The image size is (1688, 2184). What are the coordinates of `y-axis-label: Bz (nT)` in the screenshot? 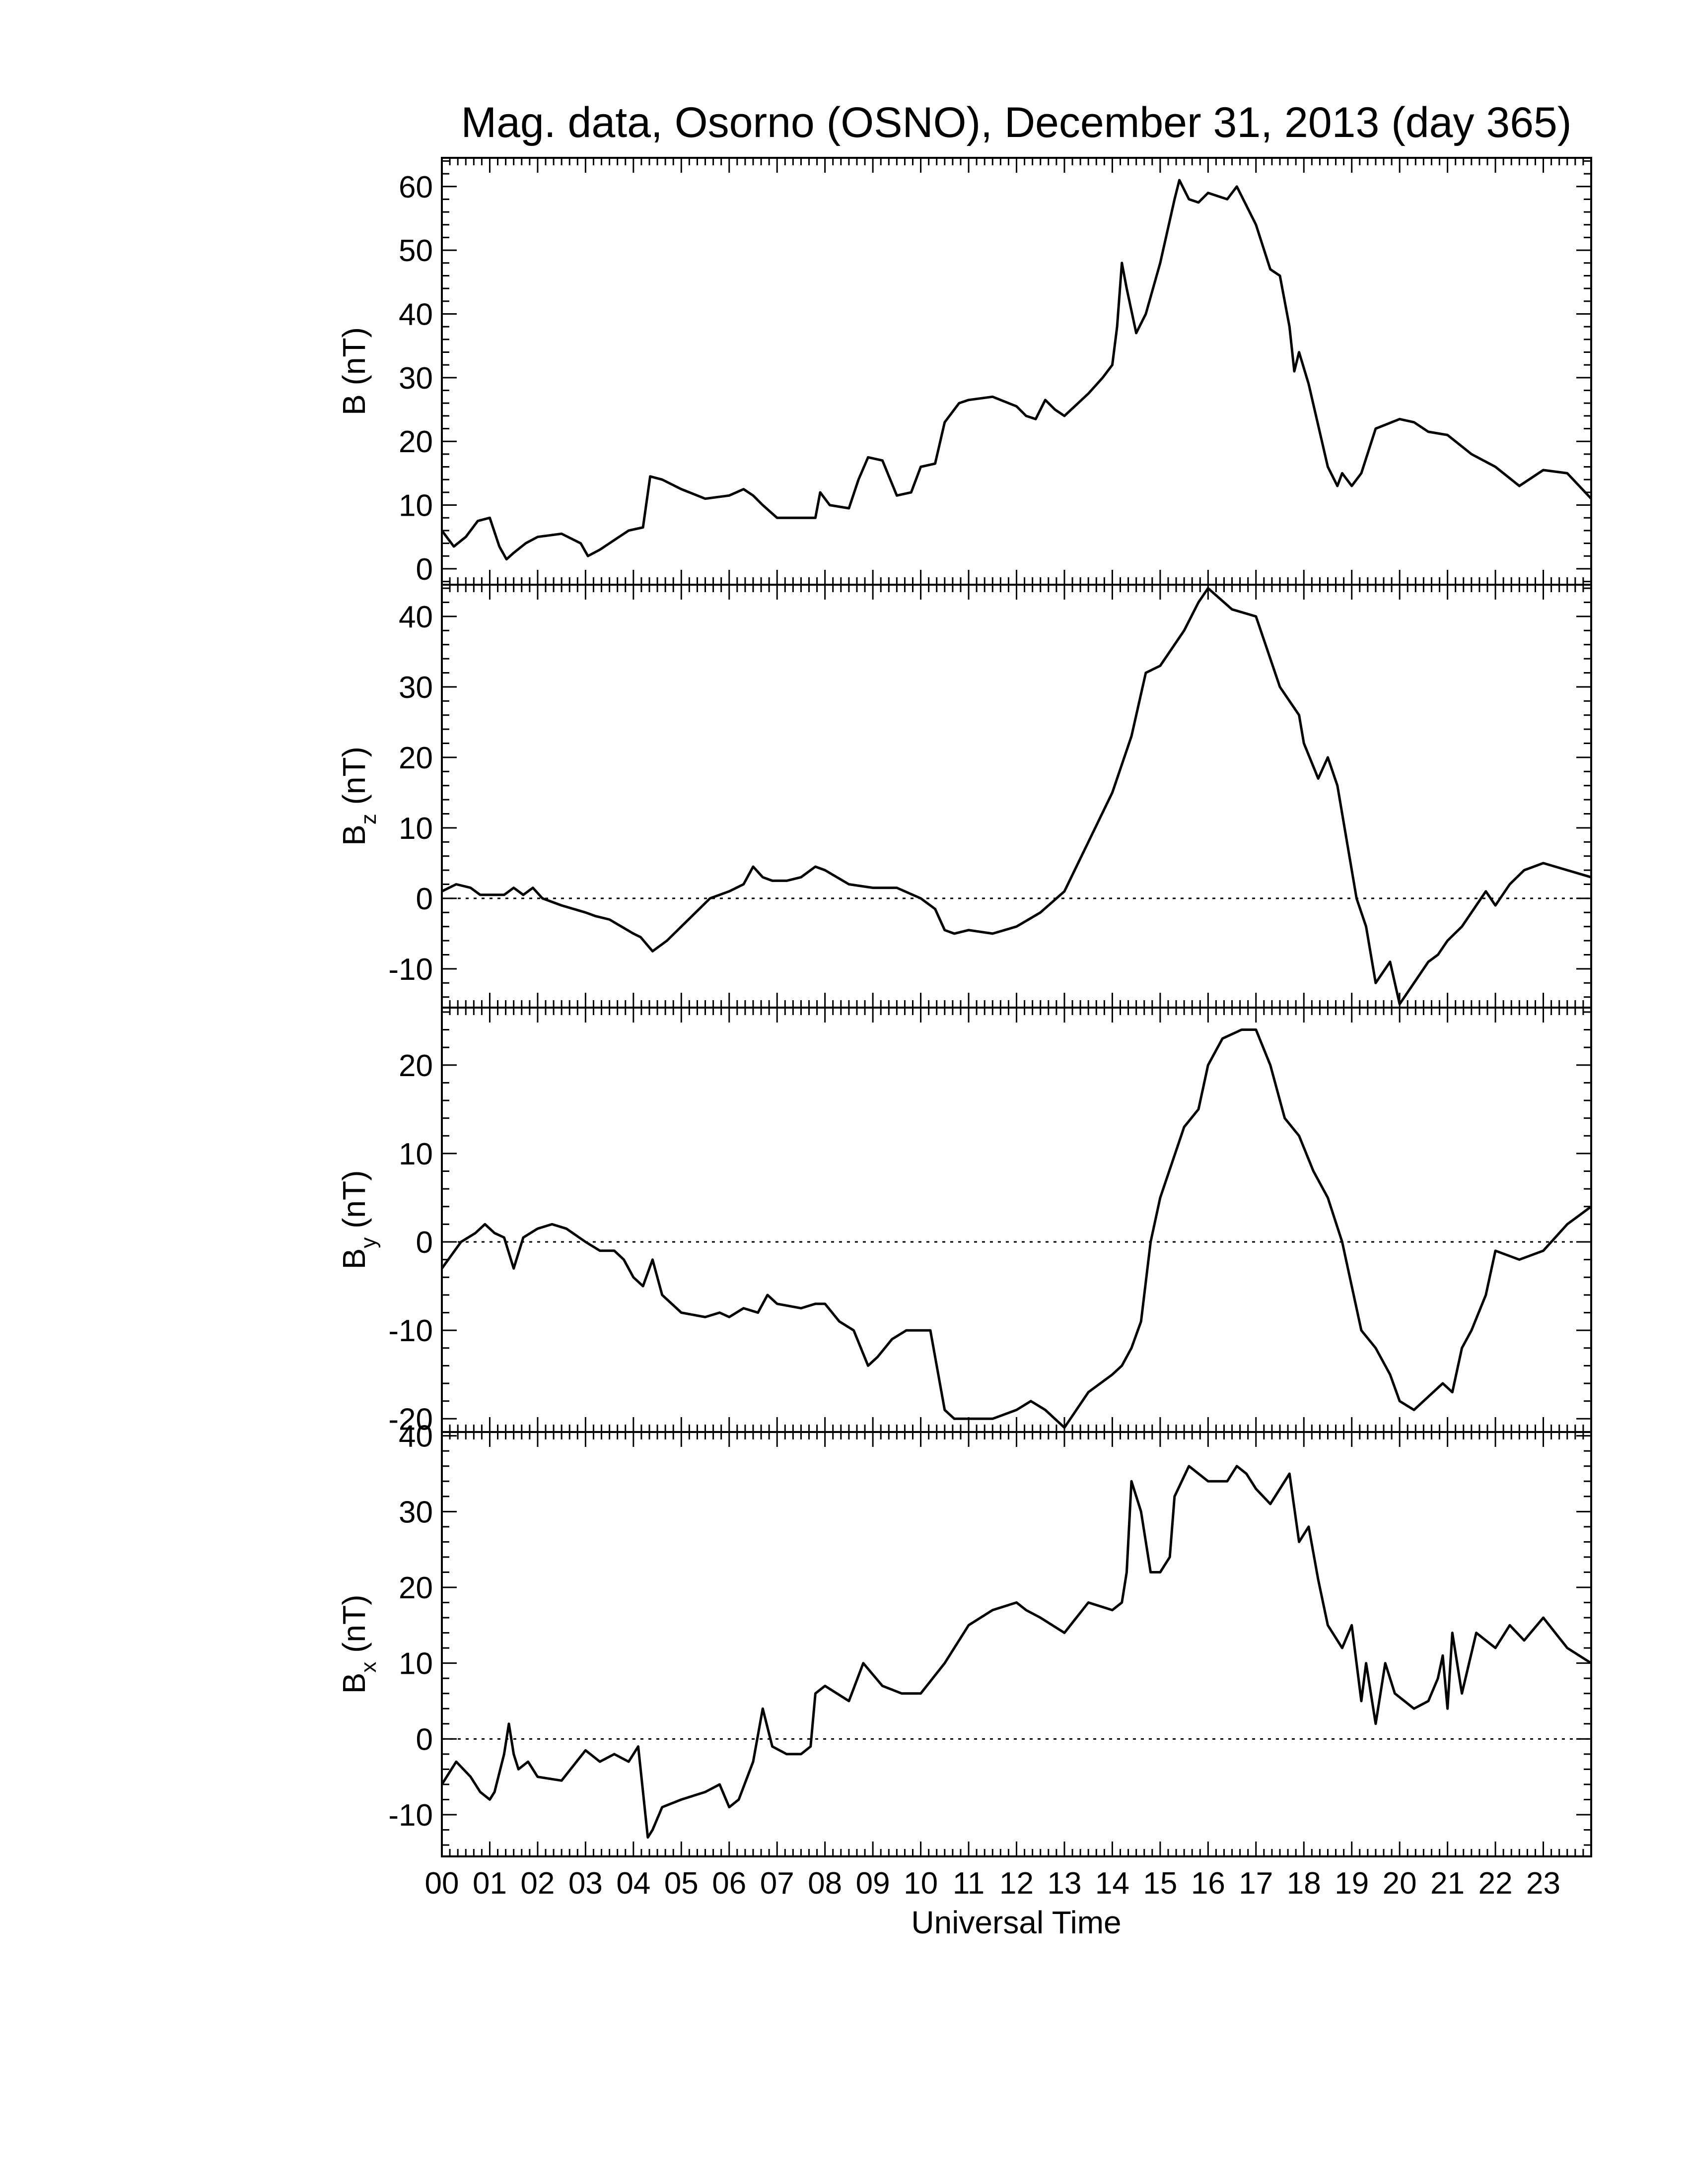 It's located at (358, 796).